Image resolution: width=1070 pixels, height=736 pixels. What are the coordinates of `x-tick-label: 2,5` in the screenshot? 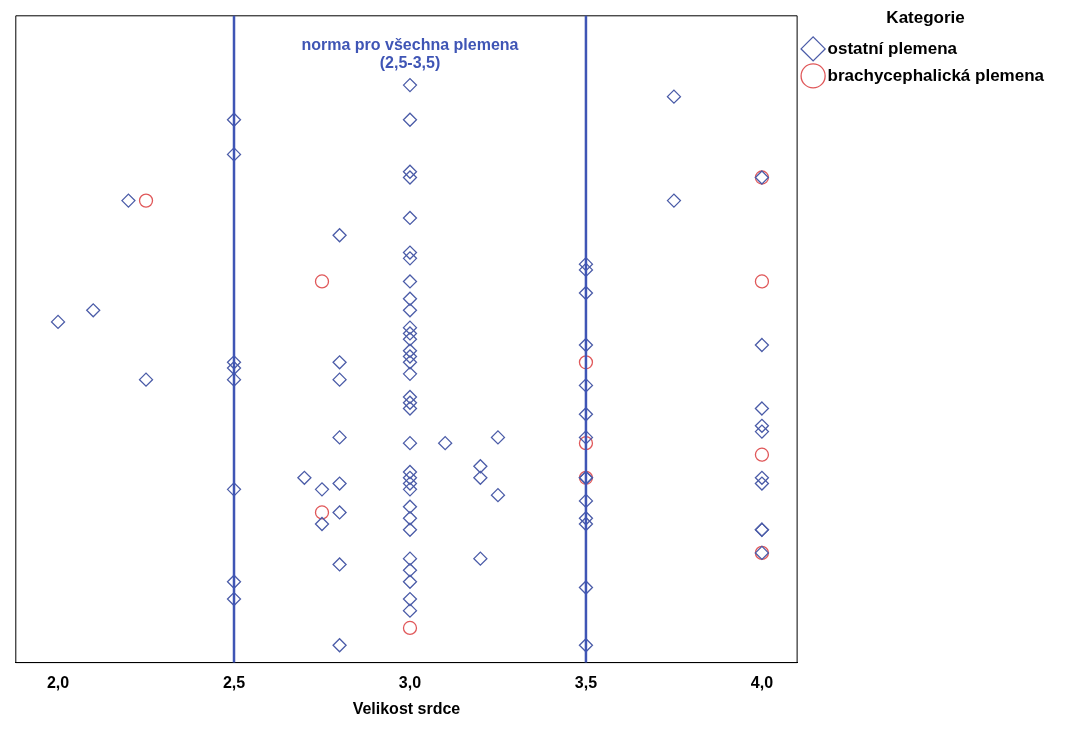 It's located at (234, 682).